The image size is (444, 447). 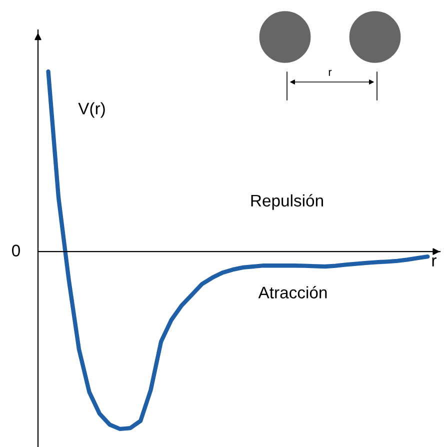 What do you see at coordinates (16, 250) in the screenshot?
I see `text: 0` at bounding box center [16, 250].